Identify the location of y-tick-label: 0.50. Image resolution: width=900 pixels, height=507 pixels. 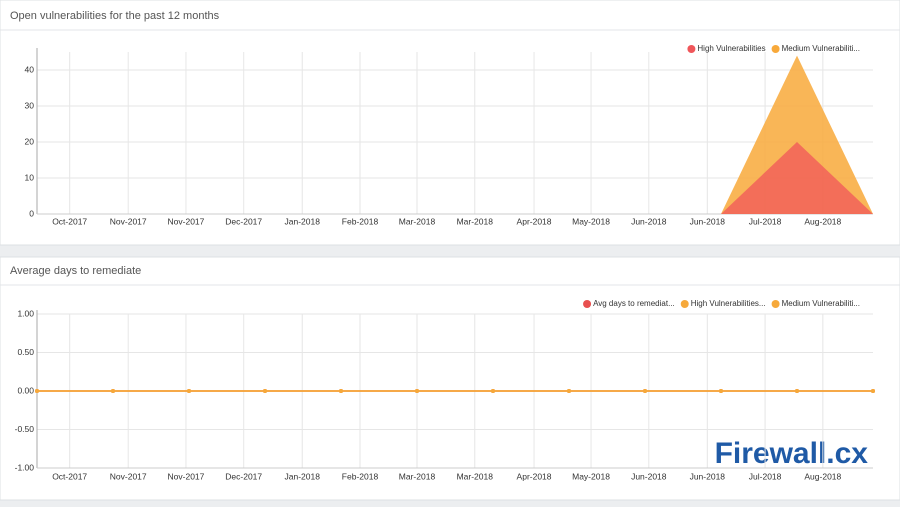
(25, 352).